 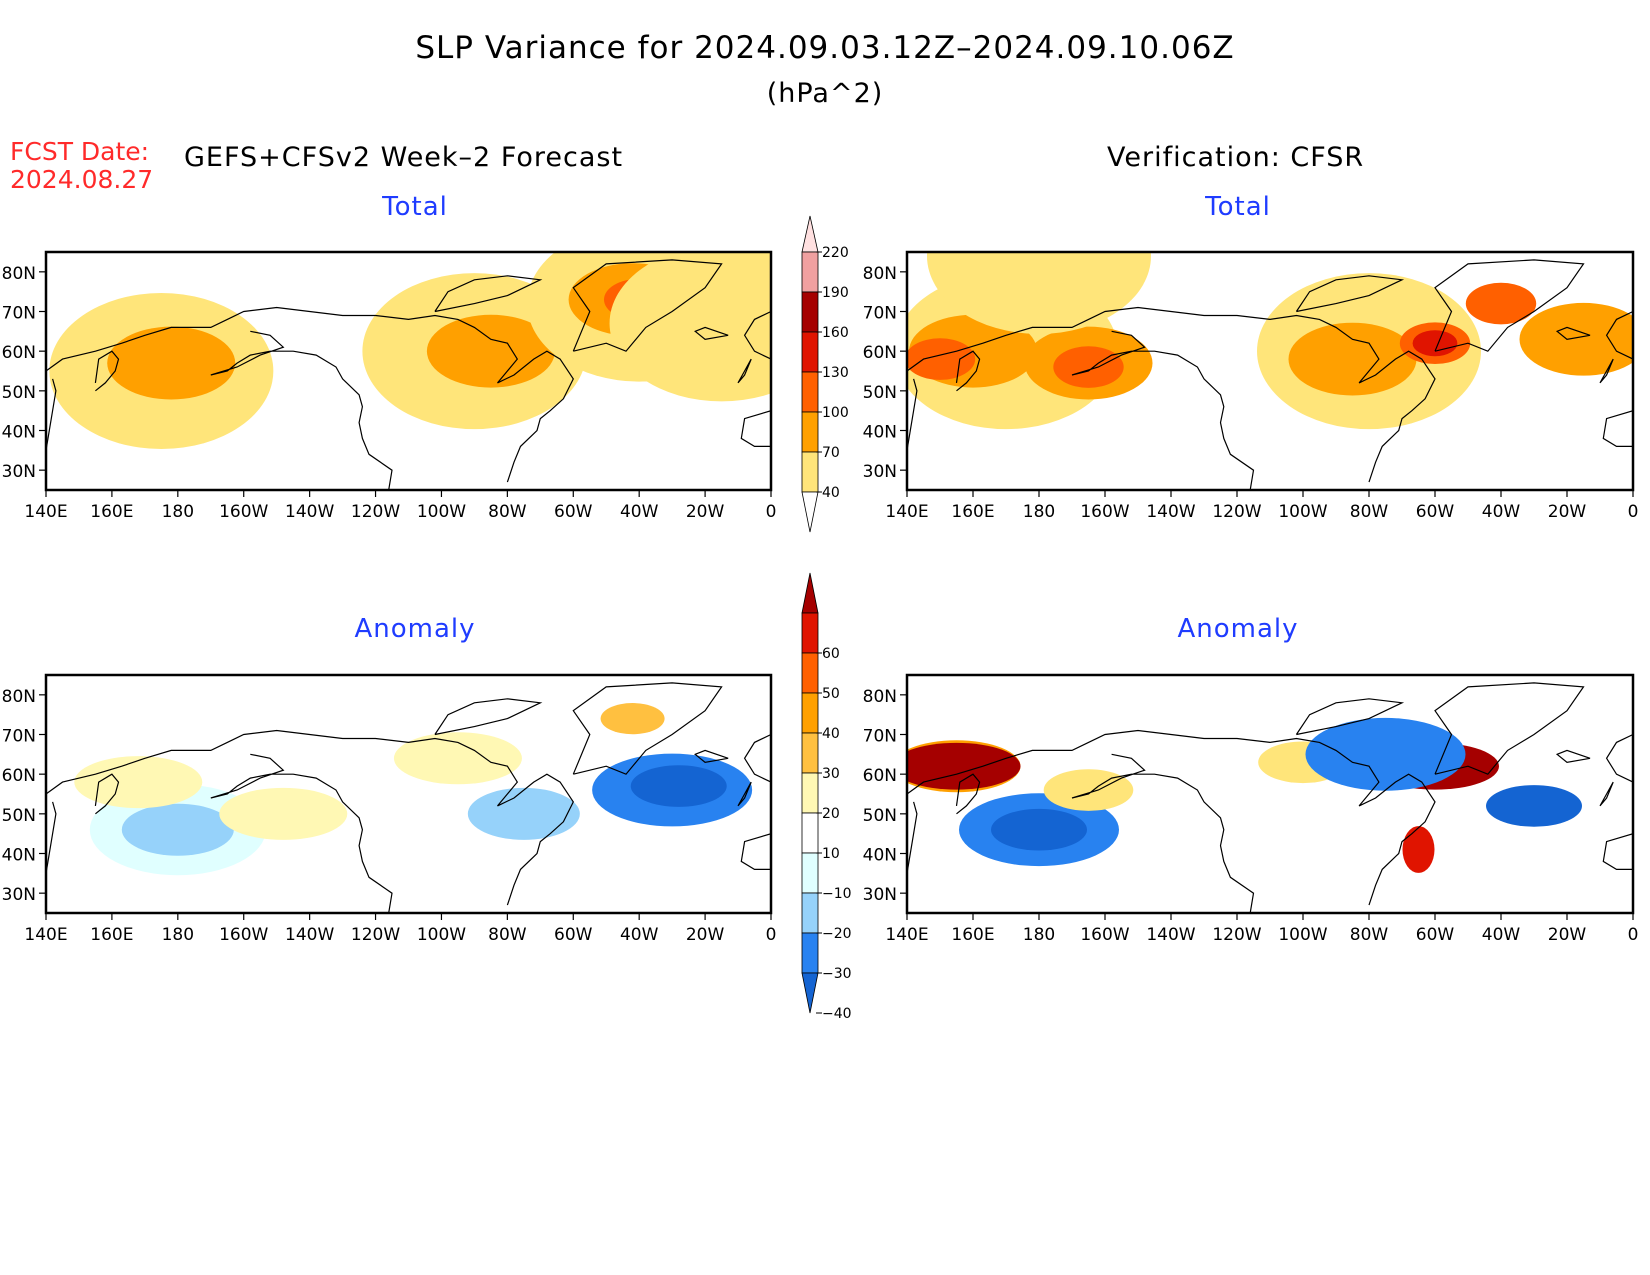 What do you see at coordinates (835, 413) in the screenshot?
I see `colorbar-label: 100` at bounding box center [835, 413].